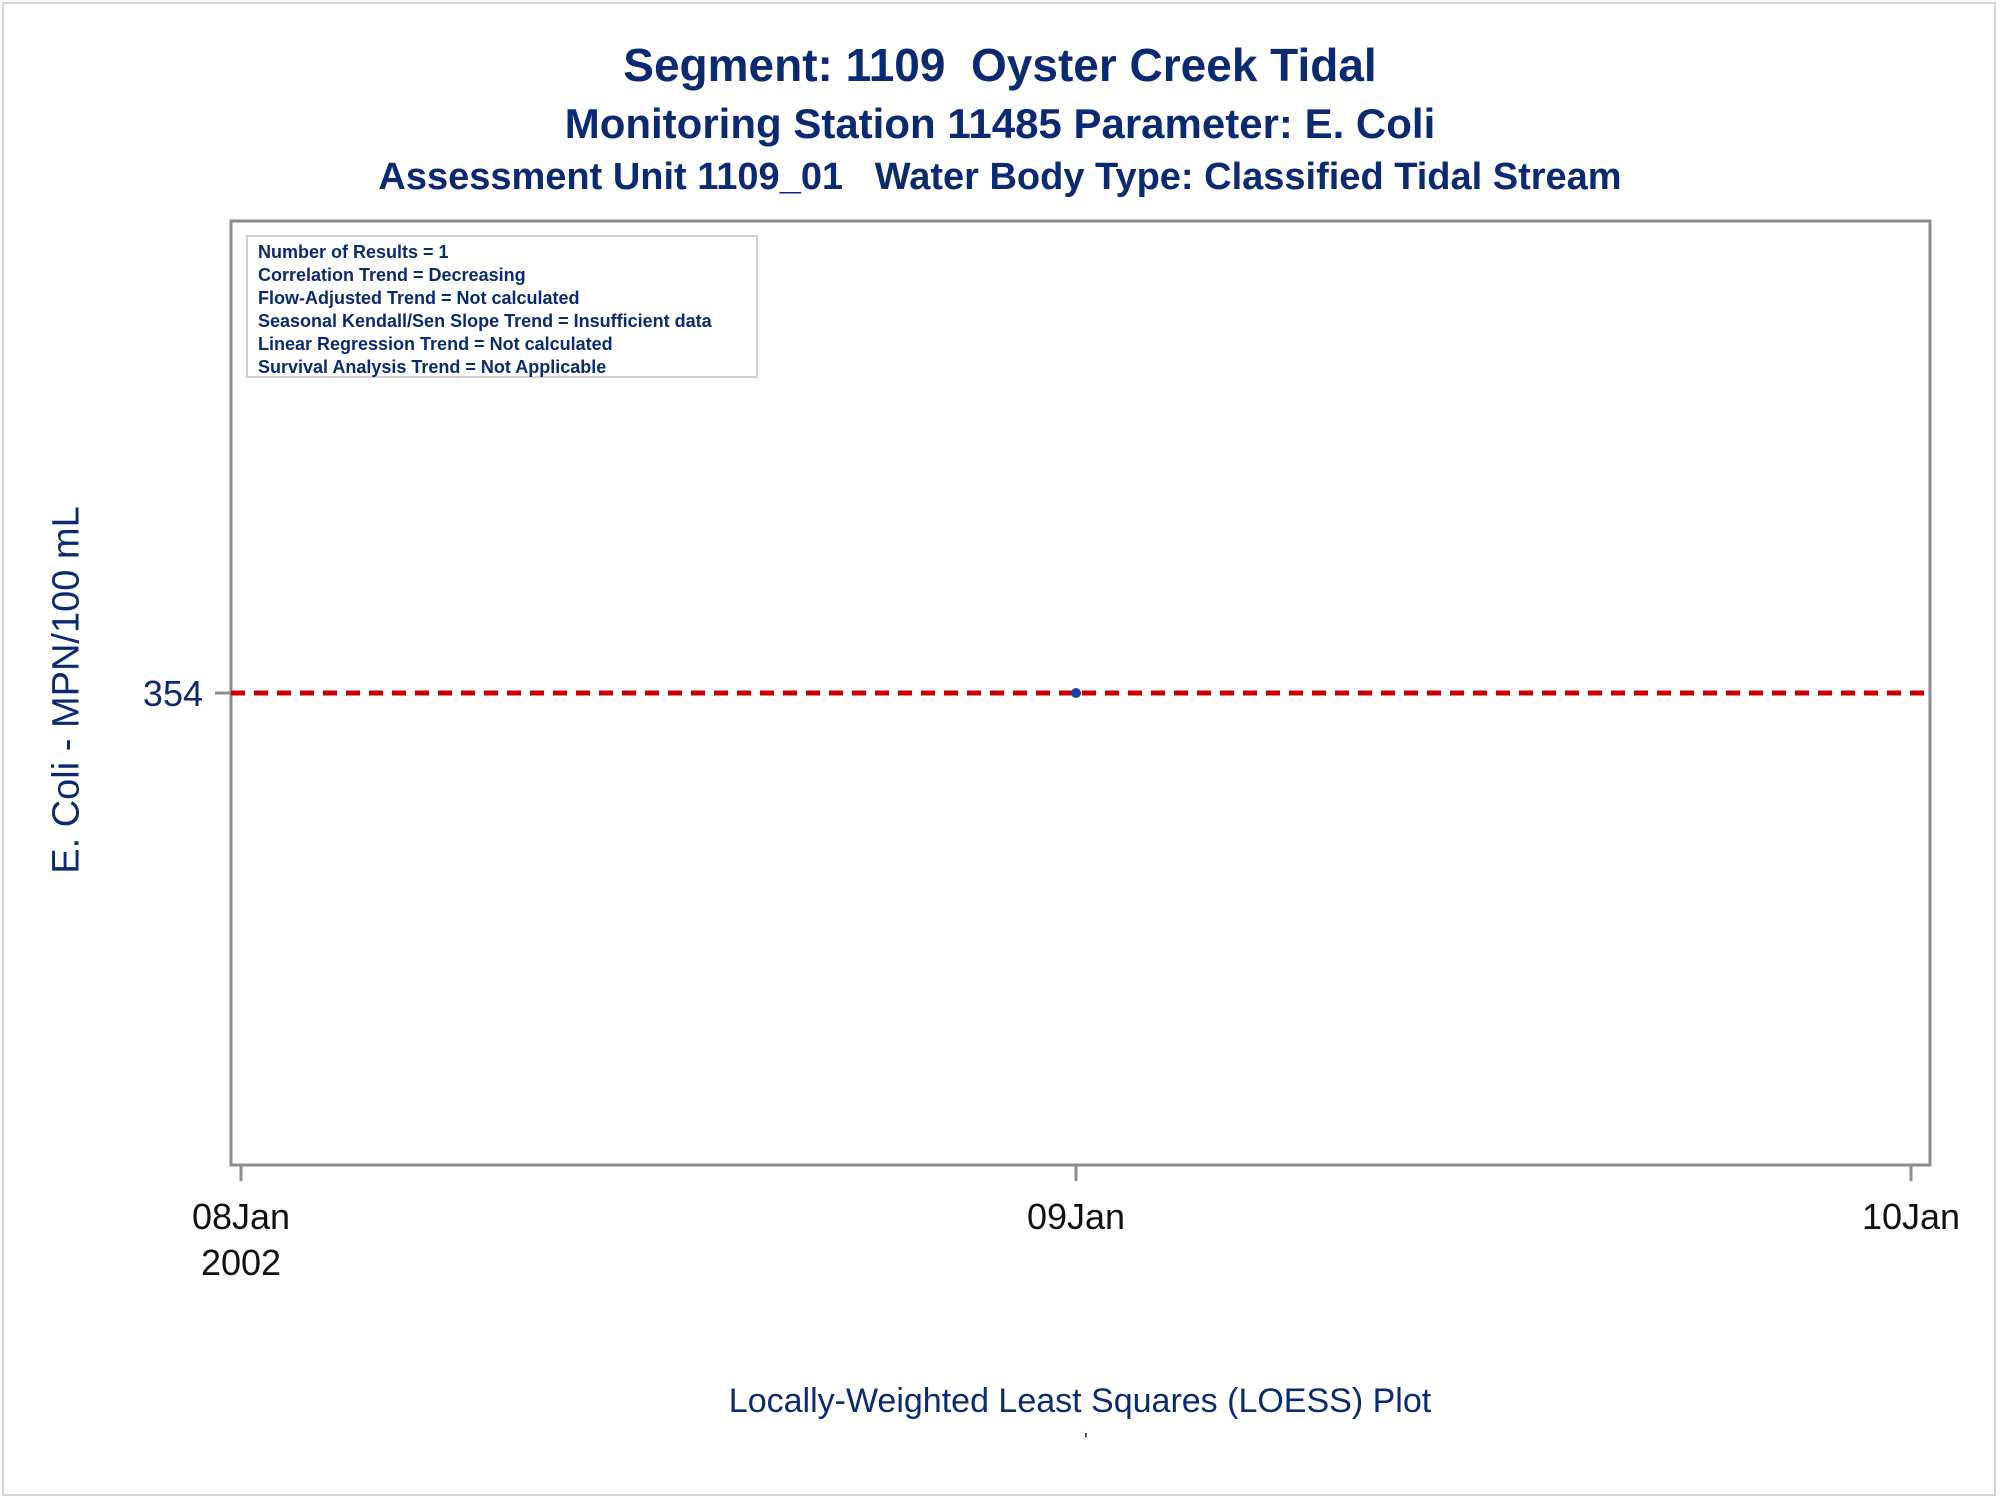 The height and width of the screenshot is (1500, 2000). Describe the element at coordinates (1076, 693) in the screenshot. I see `data-point` at that location.